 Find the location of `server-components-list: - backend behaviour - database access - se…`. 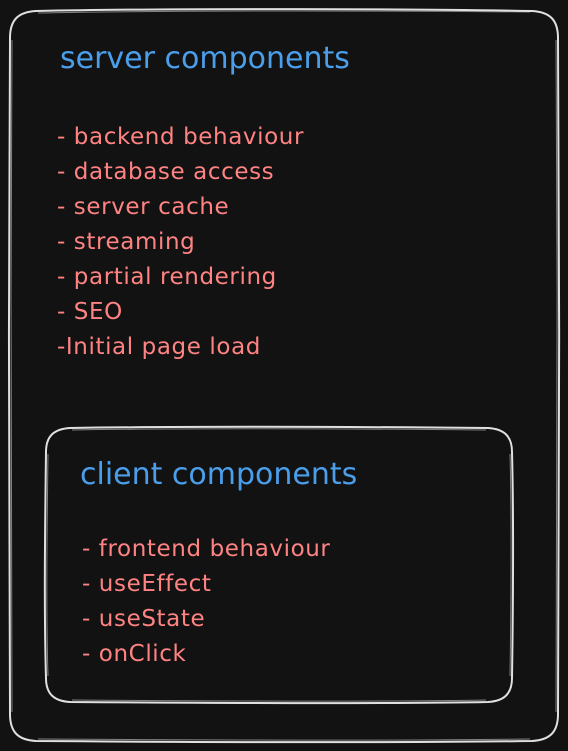

server-components-list: - backend behaviour - database access - se… is located at coordinates (180, 242).